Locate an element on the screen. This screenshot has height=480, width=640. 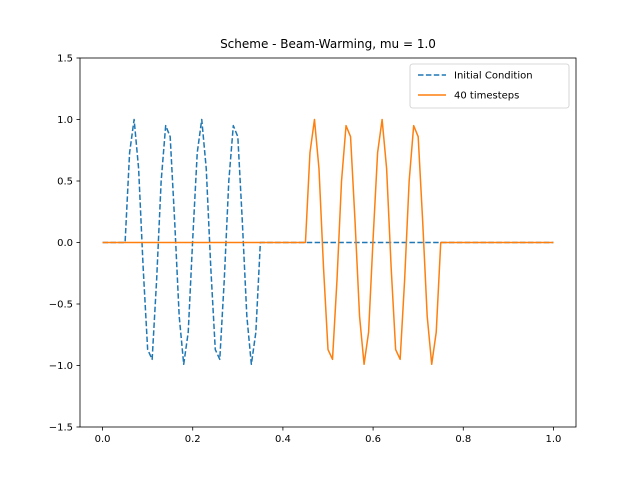
legend-box is located at coordinates (489, 86).